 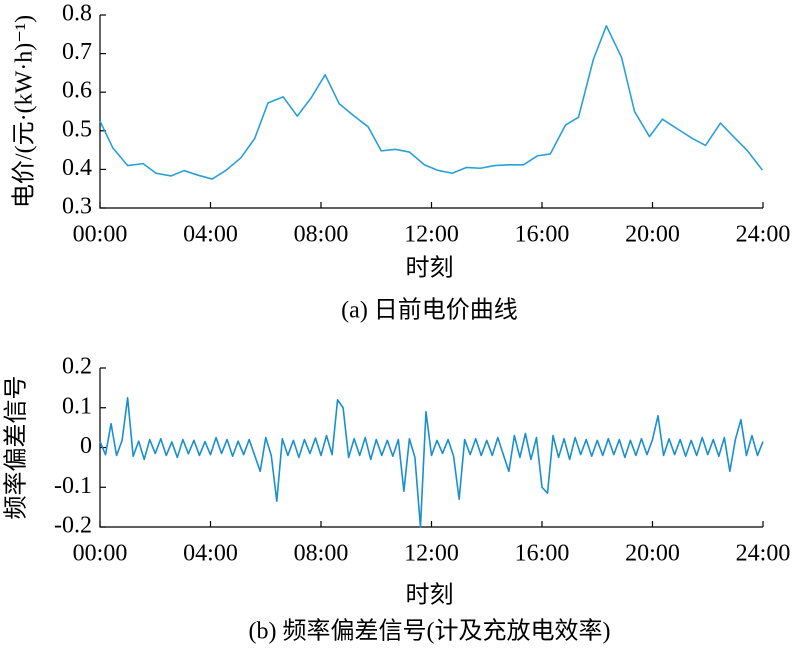 What do you see at coordinates (77, 14) in the screenshot?
I see `y-tick-label: 0.8` at bounding box center [77, 14].